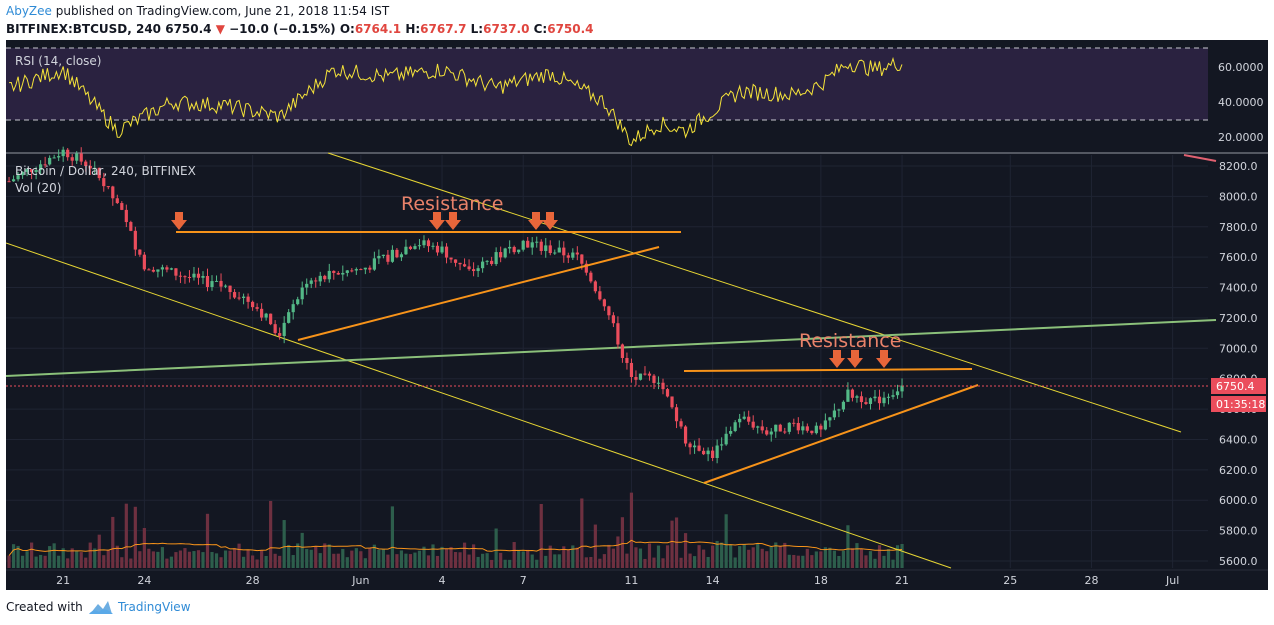 The height and width of the screenshot is (625, 1274). What do you see at coordinates (1240, 404) in the screenshot?
I see `countdown-badge-text: 01:35:18` at bounding box center [1240, 404].